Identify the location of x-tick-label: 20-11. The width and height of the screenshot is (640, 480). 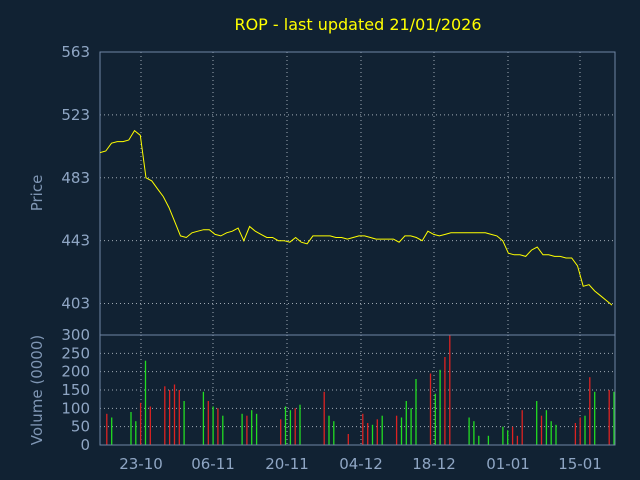
(287, 464).